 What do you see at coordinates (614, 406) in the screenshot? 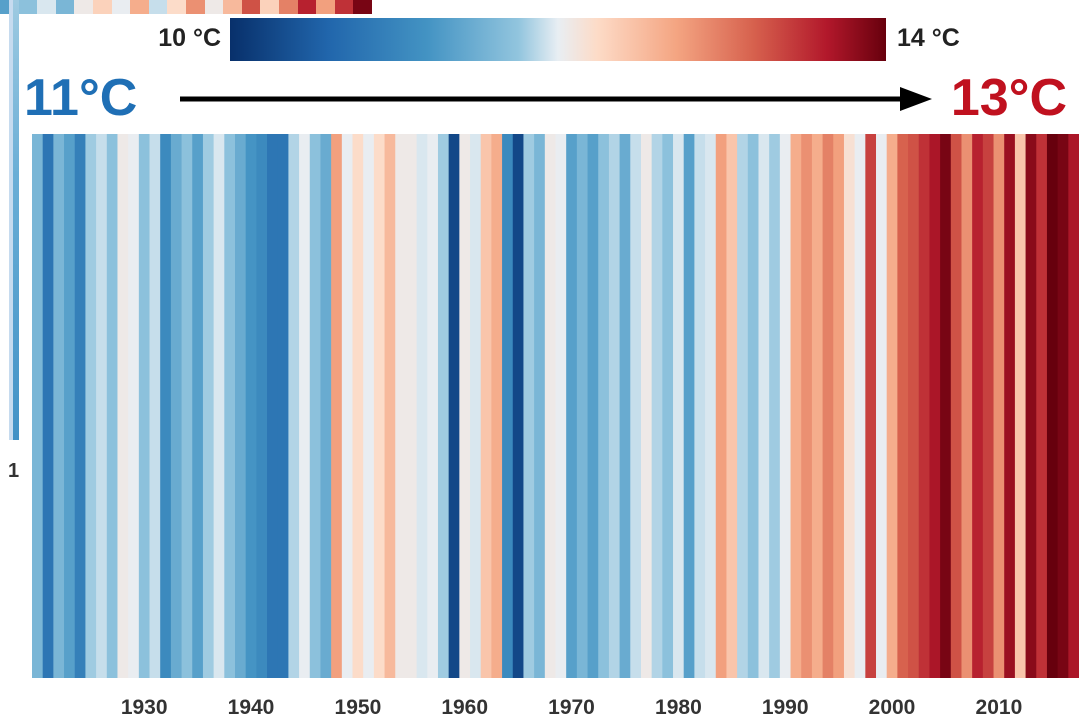
I see `stripe-1974` at bounding box center [614, 406].